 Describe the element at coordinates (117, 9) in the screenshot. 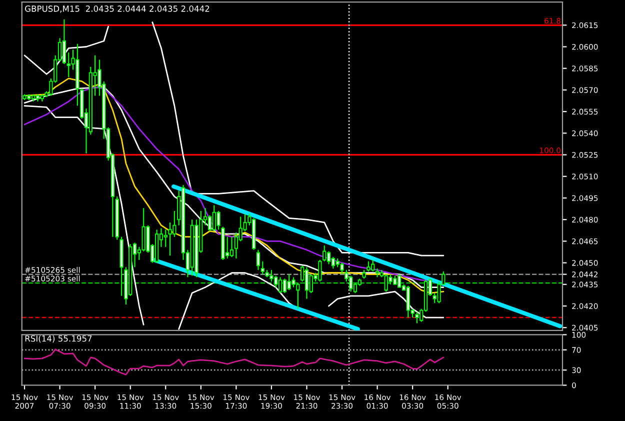

I see `chart-title: GBPUSD,M15 2.0435 2.0444 2.0435 2.0442` at that location.